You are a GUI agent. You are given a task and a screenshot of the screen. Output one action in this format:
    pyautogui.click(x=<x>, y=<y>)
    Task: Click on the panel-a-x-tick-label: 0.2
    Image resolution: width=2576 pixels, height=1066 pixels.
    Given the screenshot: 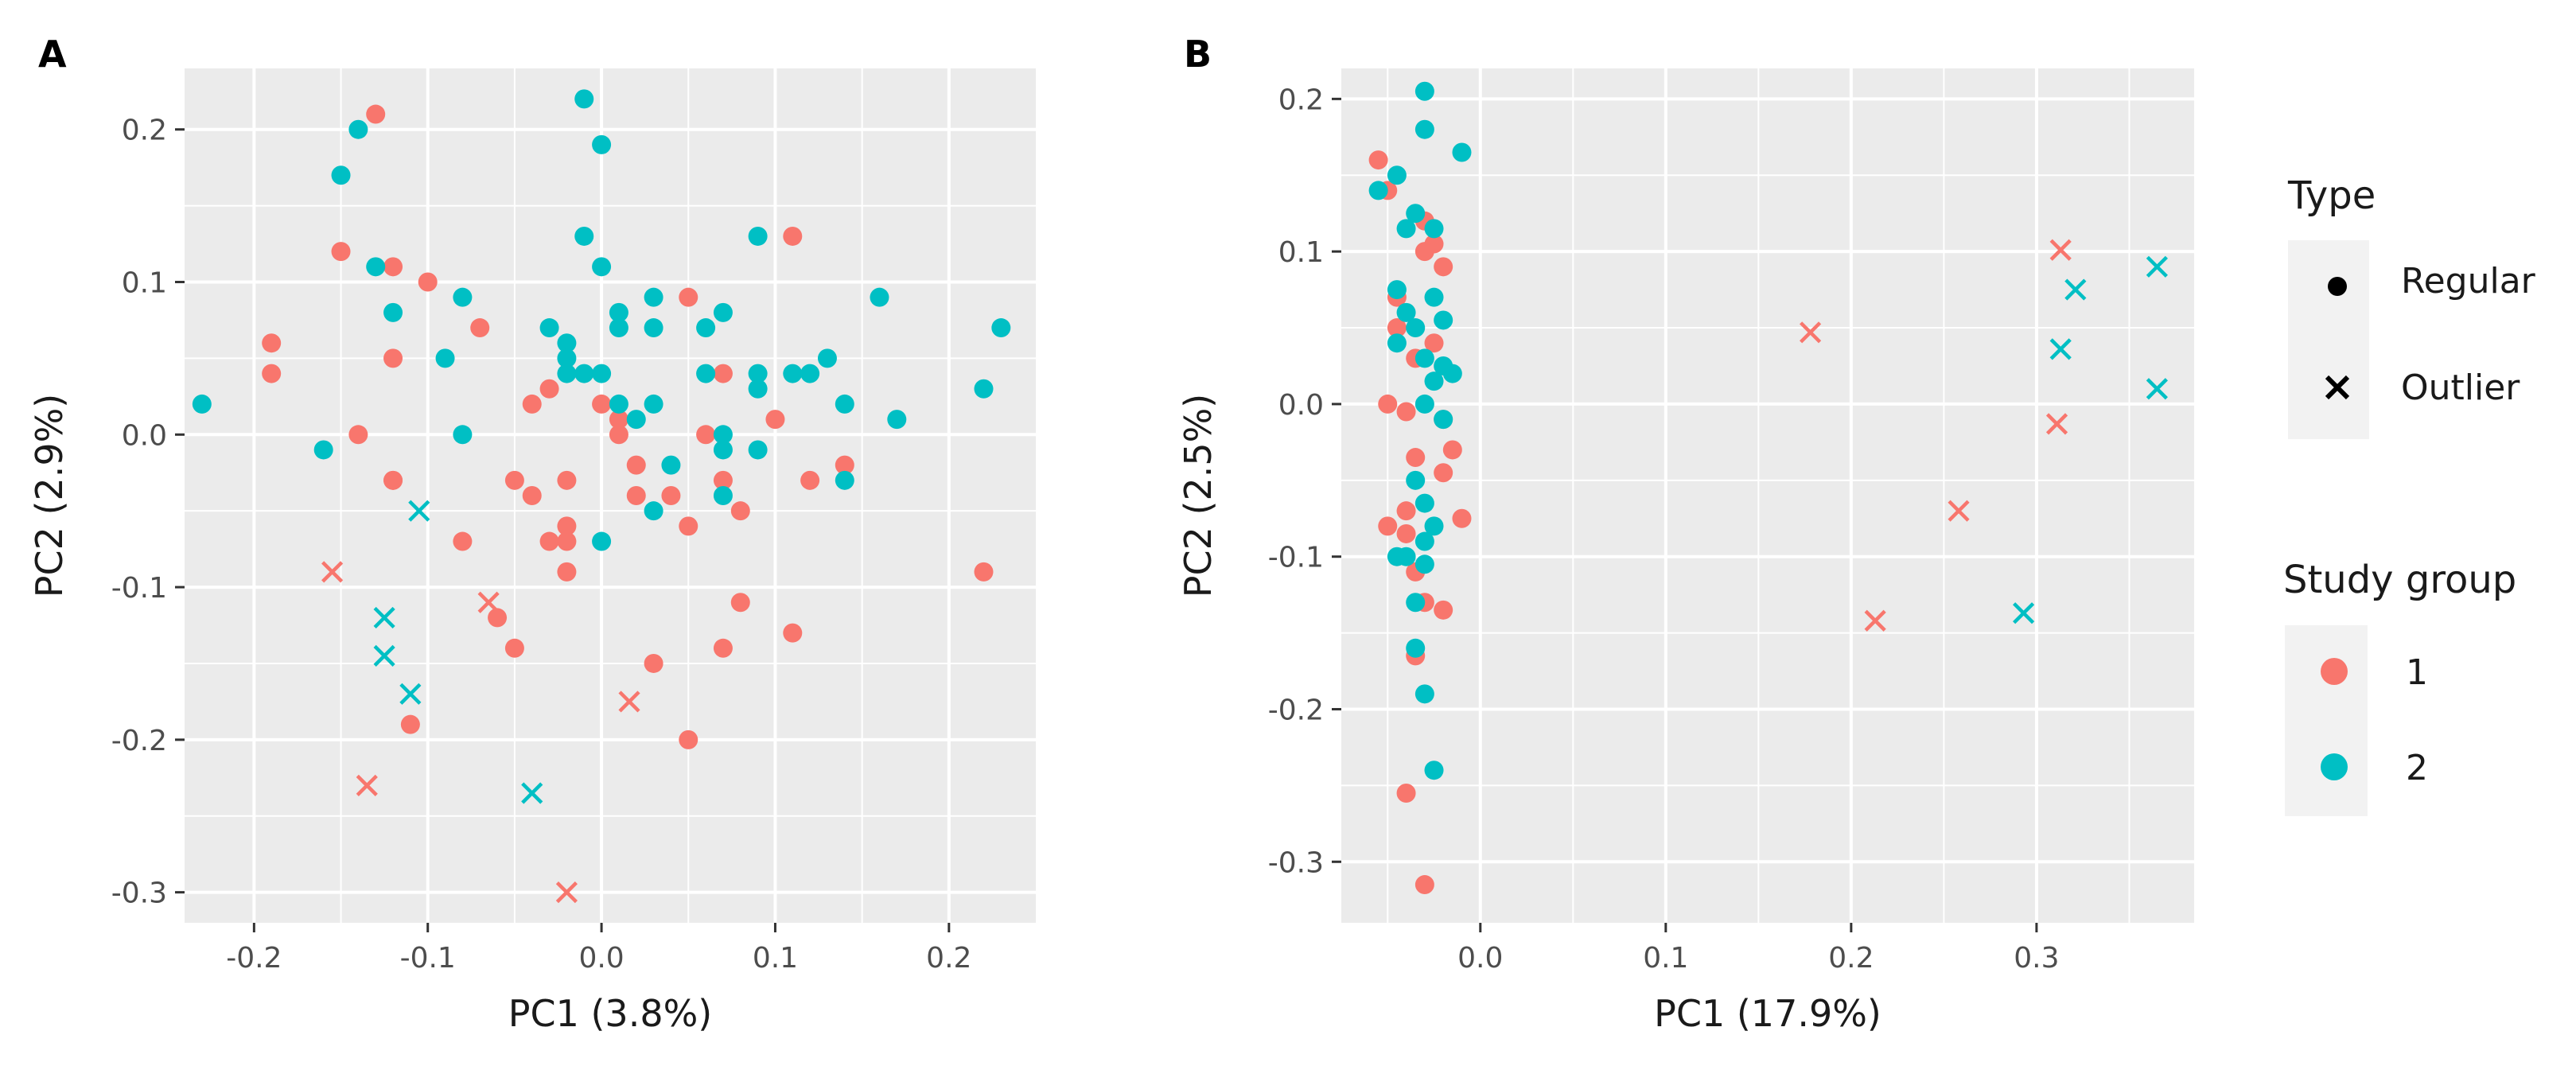 What is the action you would take?
    pyautogui.click(x=949, y=959)
    